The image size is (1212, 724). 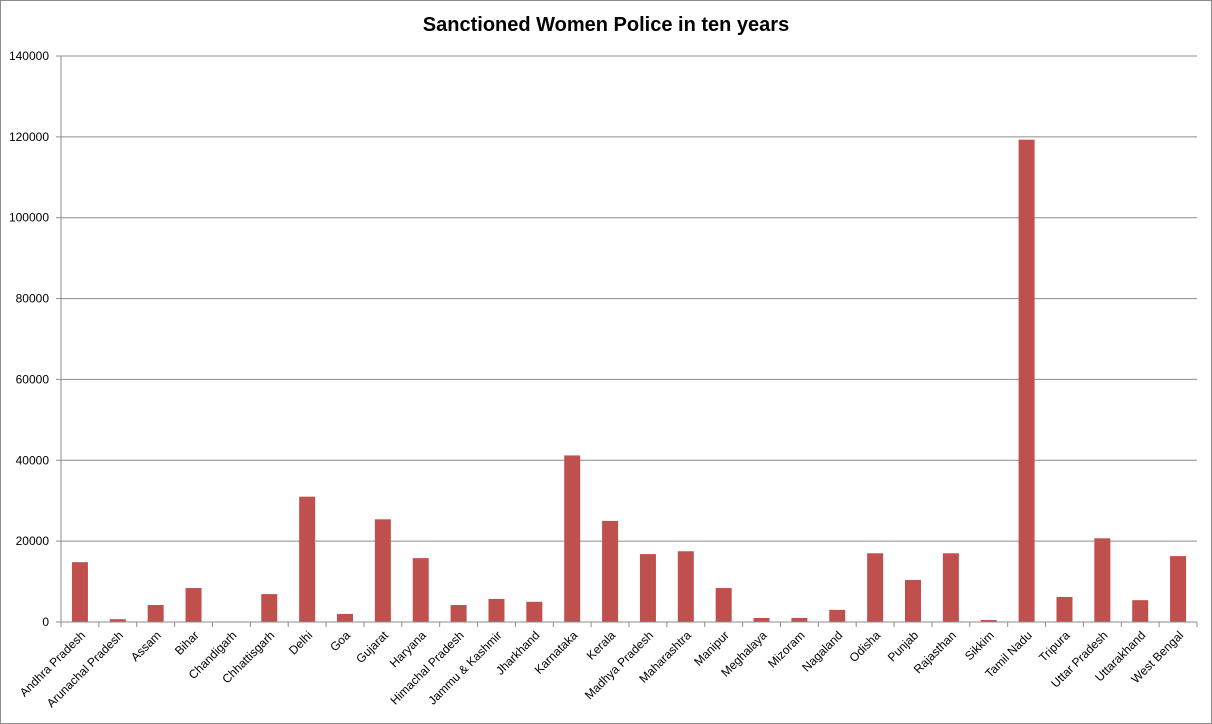 I want to click on y-tick-label: 60000, so click(x=33, y=379).